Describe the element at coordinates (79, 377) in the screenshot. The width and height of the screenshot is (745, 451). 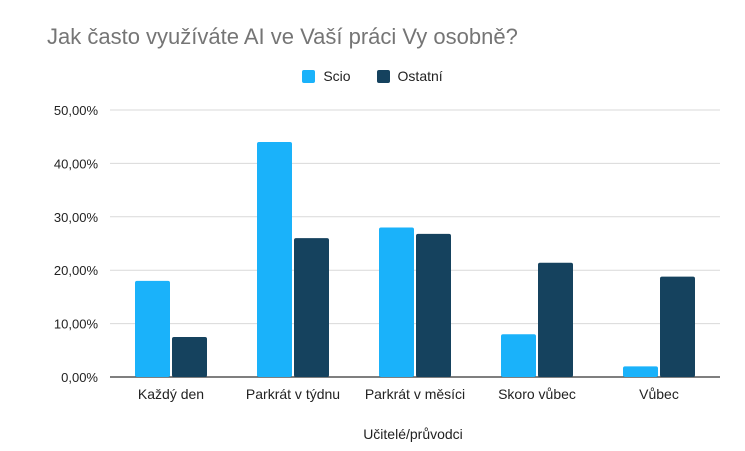
I see `y-tick-label: 0,00%` at that location.